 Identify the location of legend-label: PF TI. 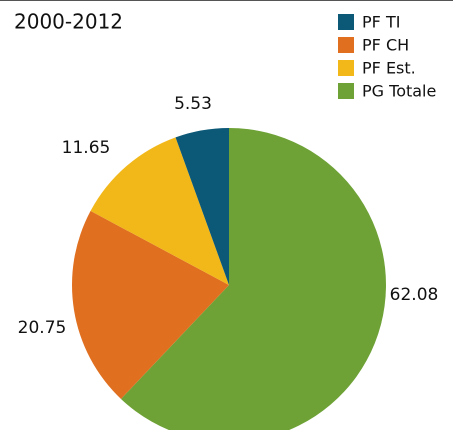
(381, 22).